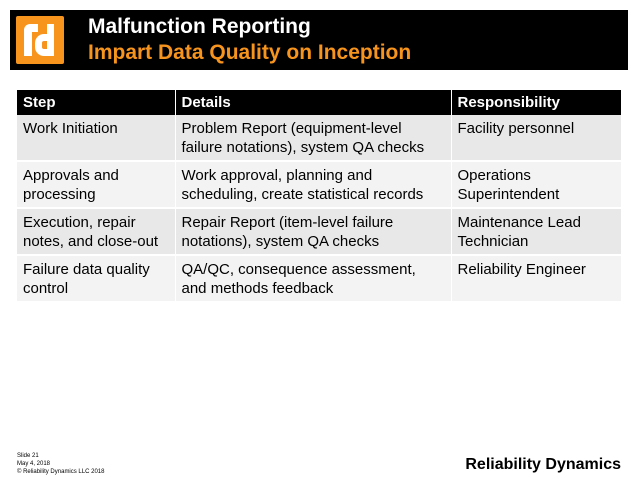 Image resolution: width=638 pixels, height=478 pixels. I want to click on cell-responsibility: Reliability Engineer, so click(535, 279).